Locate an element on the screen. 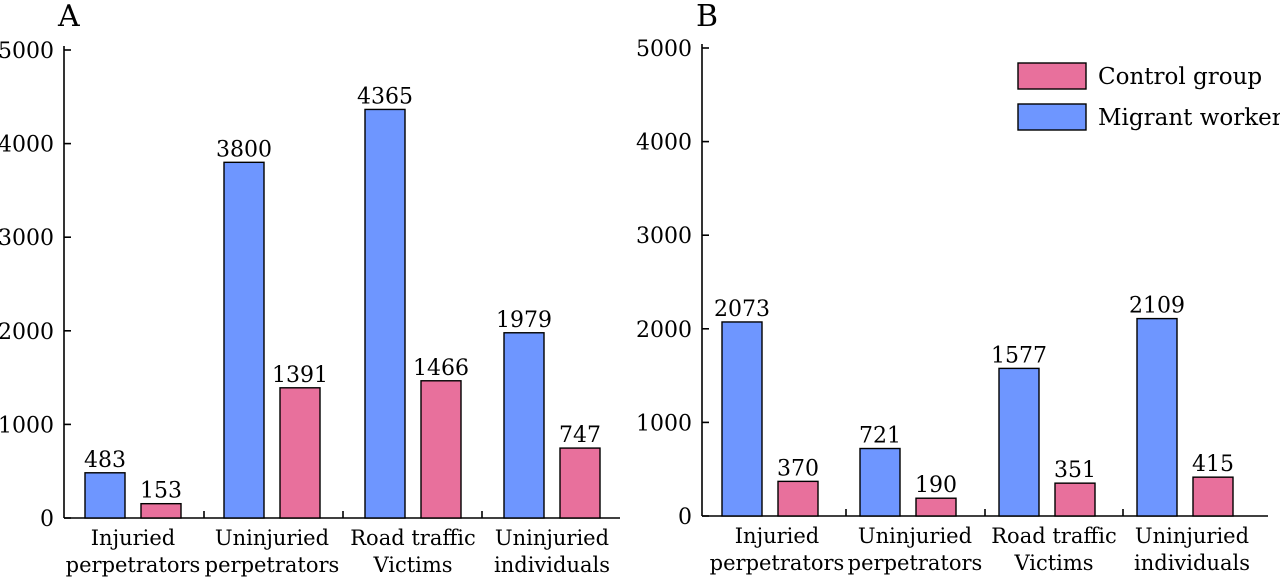  data-label: 415 is located at coordinates (1213, 464).